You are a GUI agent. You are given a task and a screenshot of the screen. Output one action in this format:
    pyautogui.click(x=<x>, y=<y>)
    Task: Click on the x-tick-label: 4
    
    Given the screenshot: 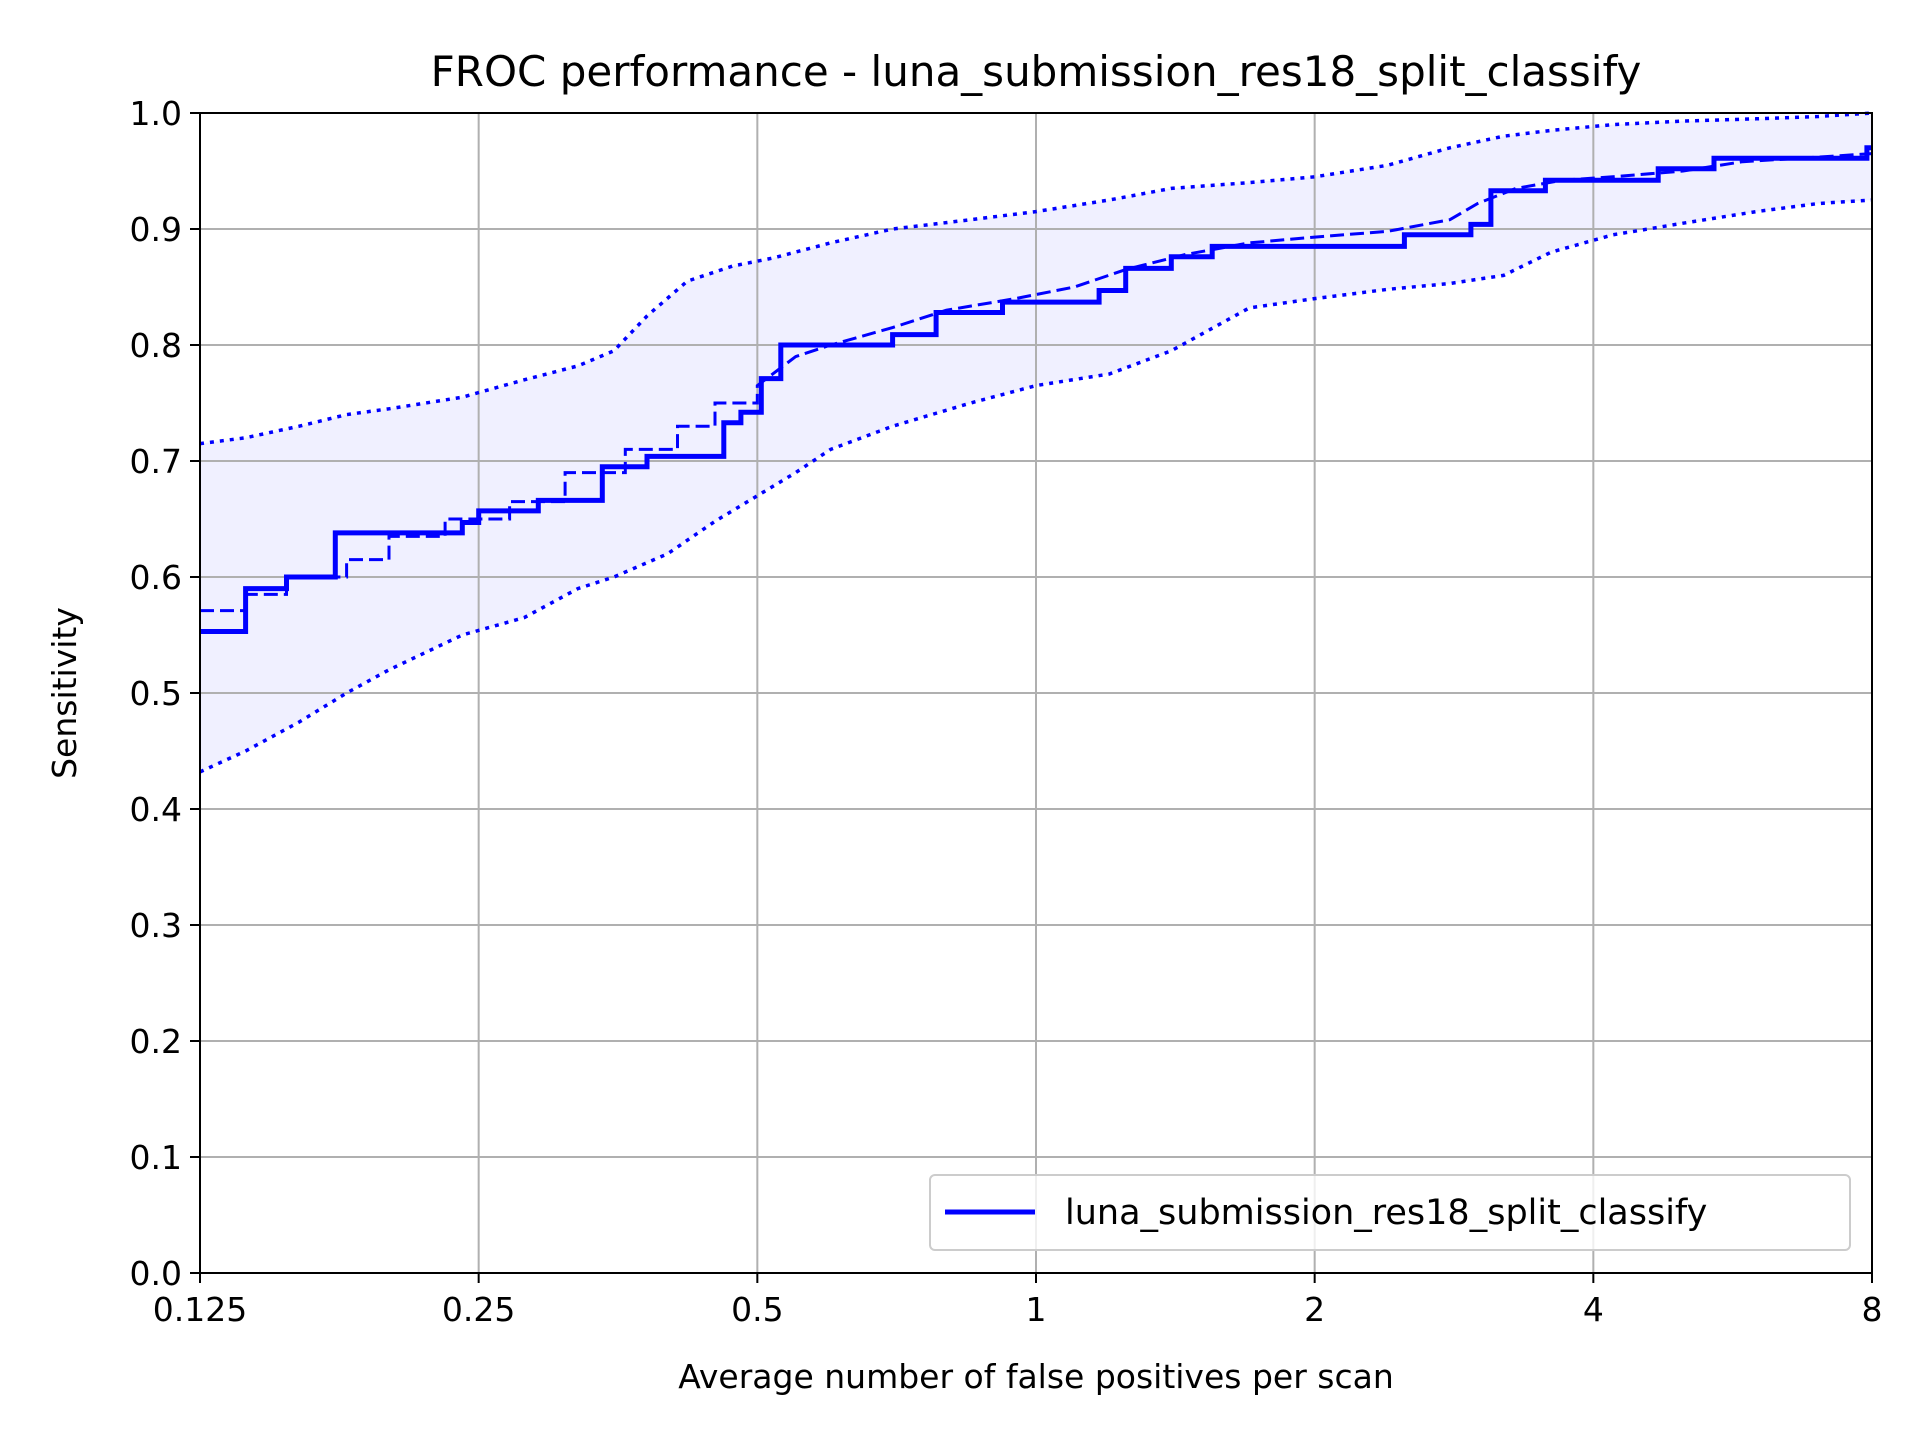 What is the action you would take?
    pyautogui.click(x=1593, y=1309)
    